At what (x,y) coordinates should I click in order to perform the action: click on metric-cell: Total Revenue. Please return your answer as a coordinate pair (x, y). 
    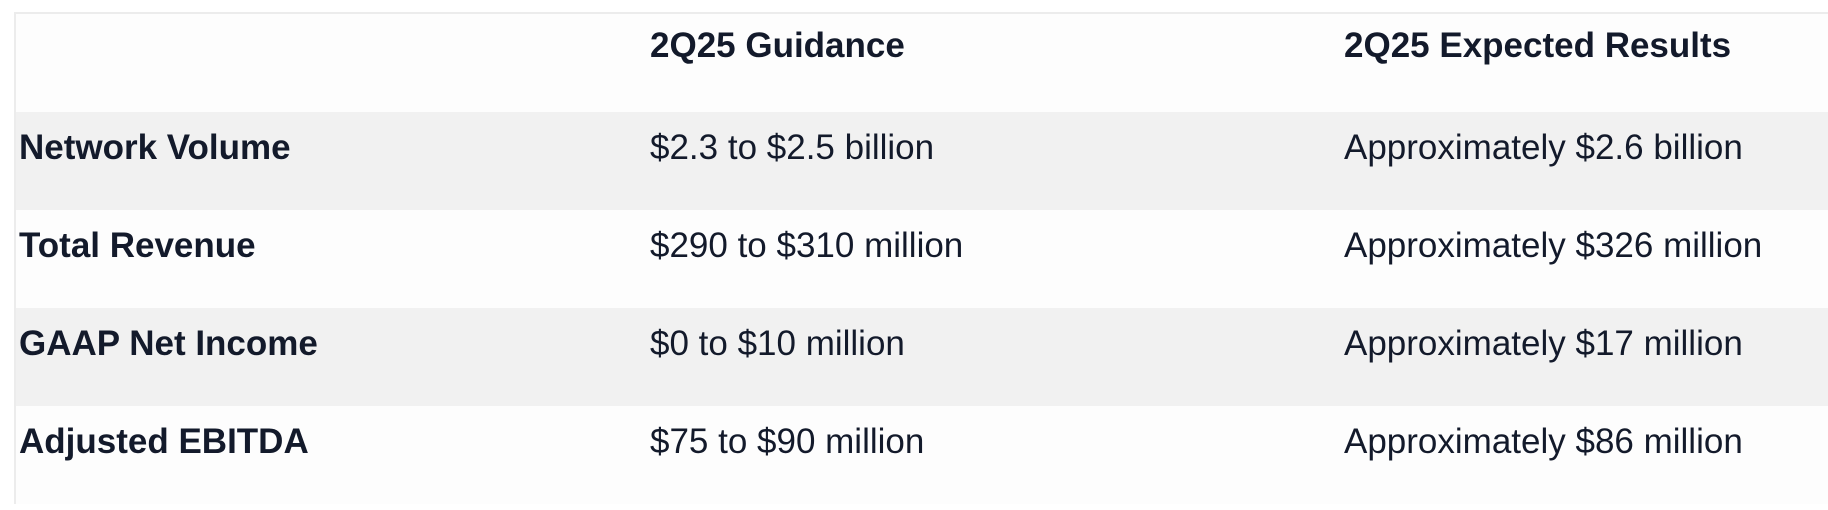
    Looking at the image, I should click on (137, 245).